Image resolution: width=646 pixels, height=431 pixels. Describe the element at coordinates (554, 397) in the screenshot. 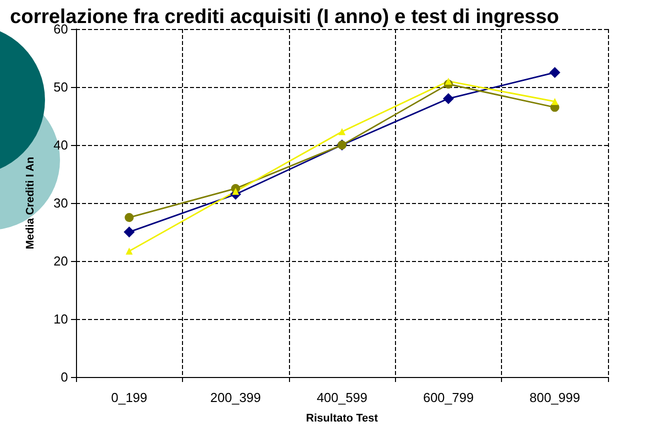

I see `x-tick-label: 800_999` at that location.